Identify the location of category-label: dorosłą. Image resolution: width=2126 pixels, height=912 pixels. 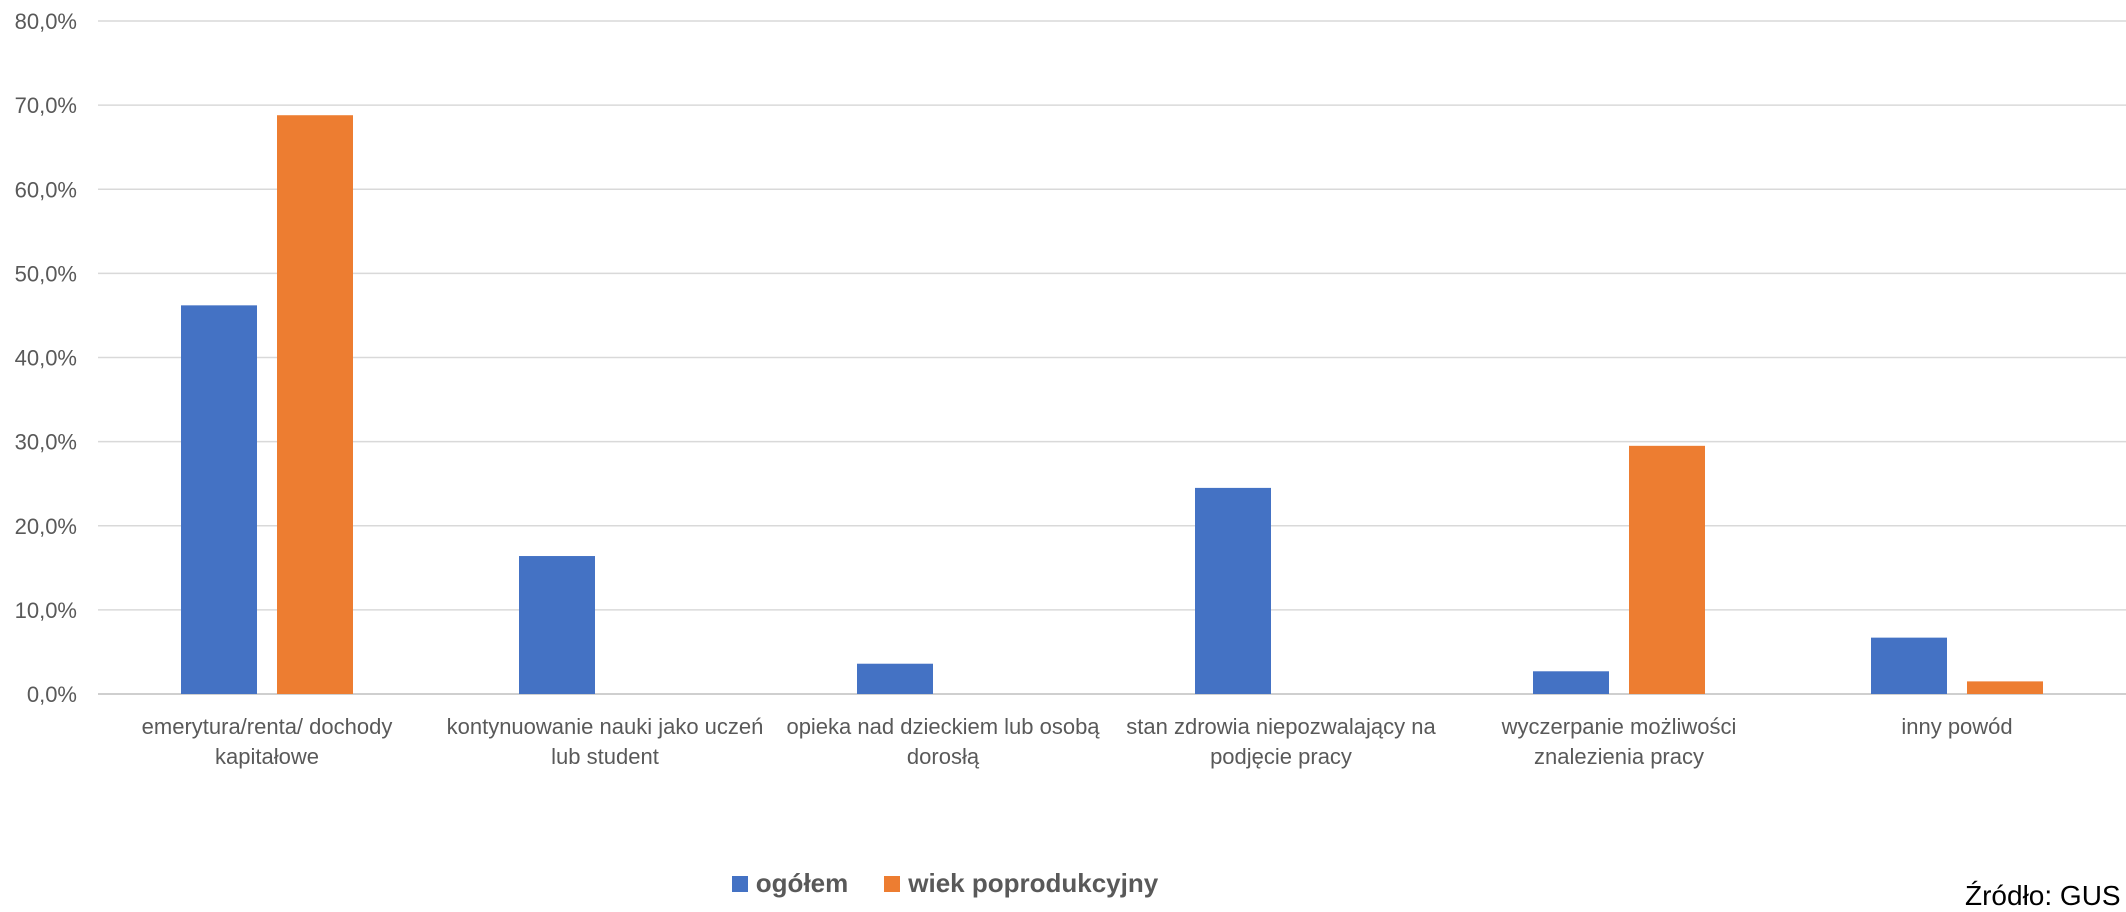
(943, 756).